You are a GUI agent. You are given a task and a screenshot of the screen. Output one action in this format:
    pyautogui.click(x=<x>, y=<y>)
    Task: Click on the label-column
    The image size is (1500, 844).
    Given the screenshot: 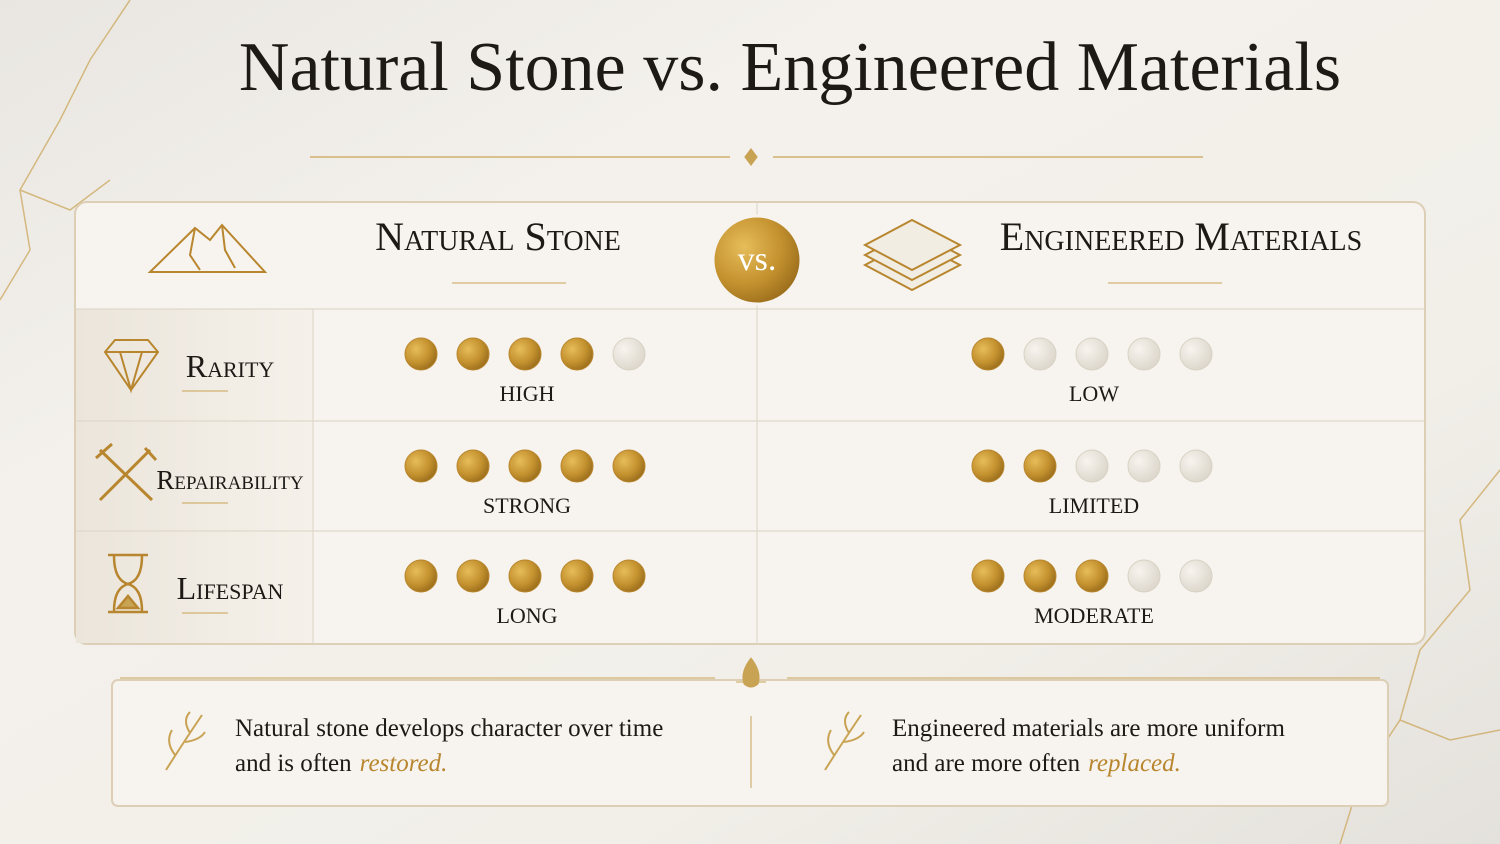 What is the action you would take?
    pyautogui.click(x=194, y=476)
    